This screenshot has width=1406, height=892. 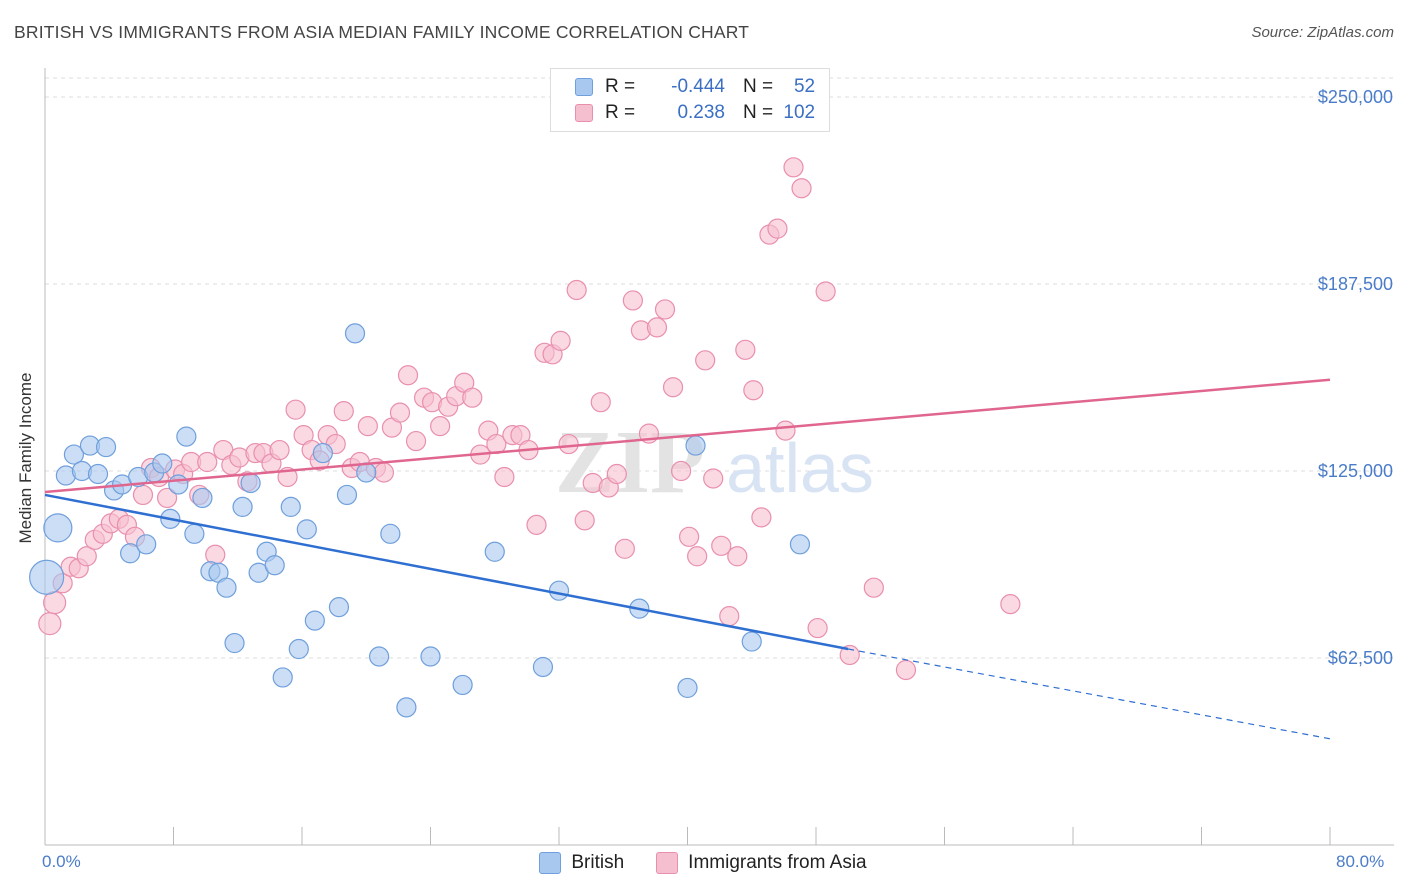 What do you see at coordinates (1322, 32) in the screenshot?
I see `source-label: Source: ZipAtlas.com` at bounding box center [1322, 32].